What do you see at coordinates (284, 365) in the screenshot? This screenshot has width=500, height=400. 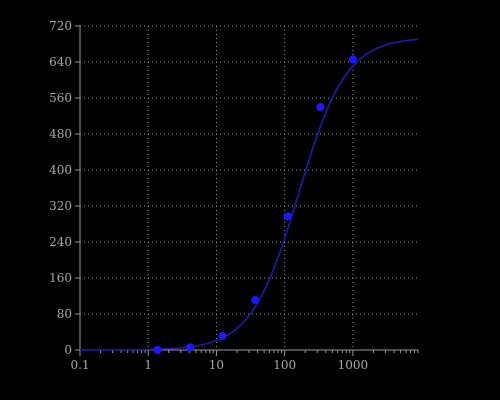 I see `x-tick-label: 100` at bounding box center [284, 365].